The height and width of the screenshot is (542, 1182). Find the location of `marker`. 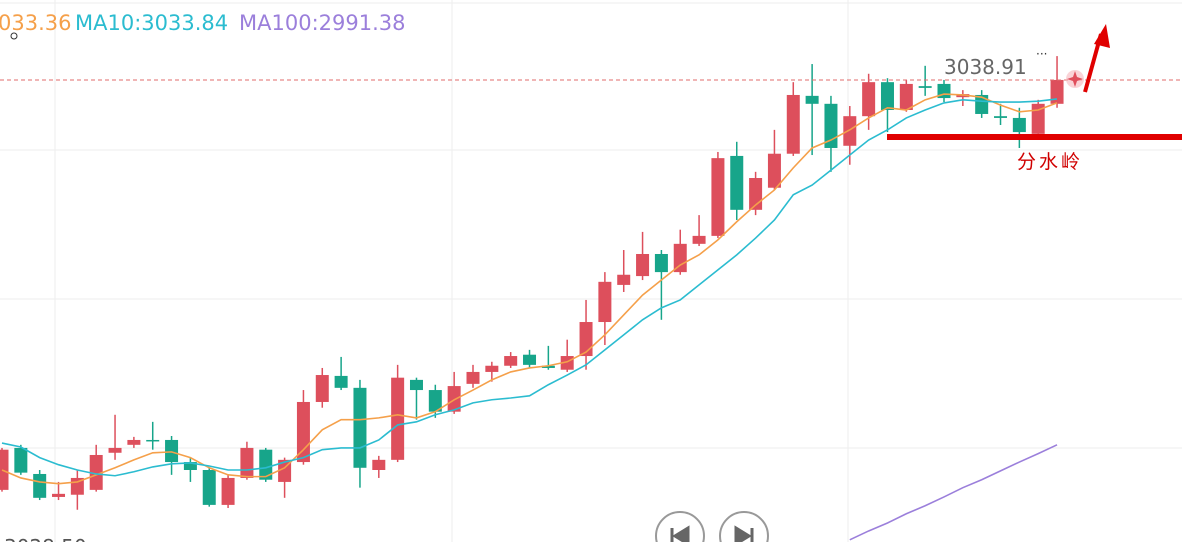

marker is located at coordinates (1075, 79).